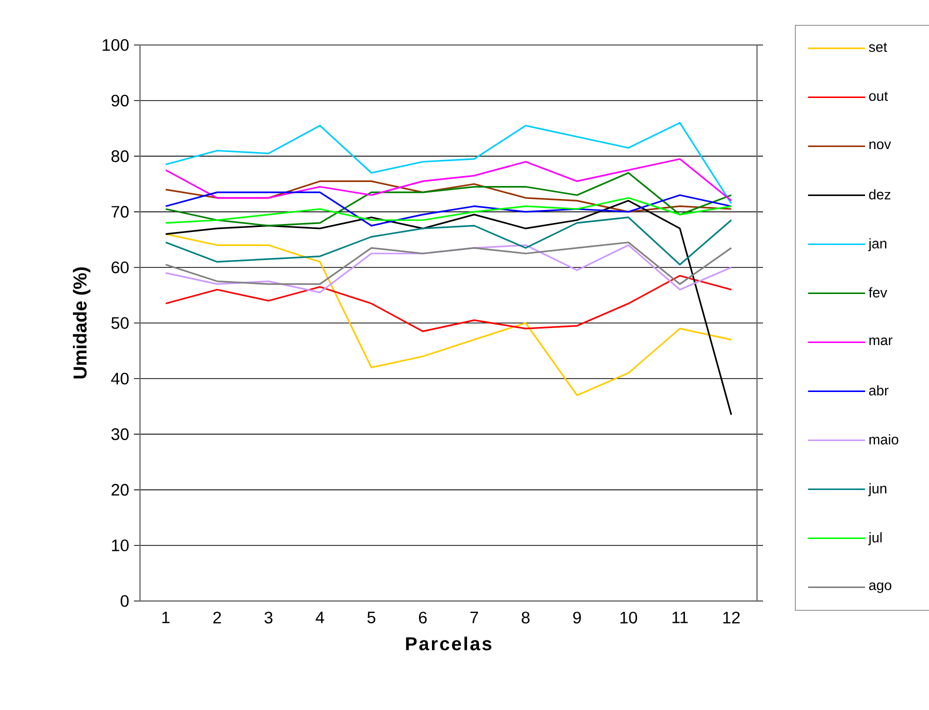 The image size is (929, 710). What do you see at coordinates (120, 100) in the screenshot?
I see `y-tick-label: 90` at bounding box center [120, 100].